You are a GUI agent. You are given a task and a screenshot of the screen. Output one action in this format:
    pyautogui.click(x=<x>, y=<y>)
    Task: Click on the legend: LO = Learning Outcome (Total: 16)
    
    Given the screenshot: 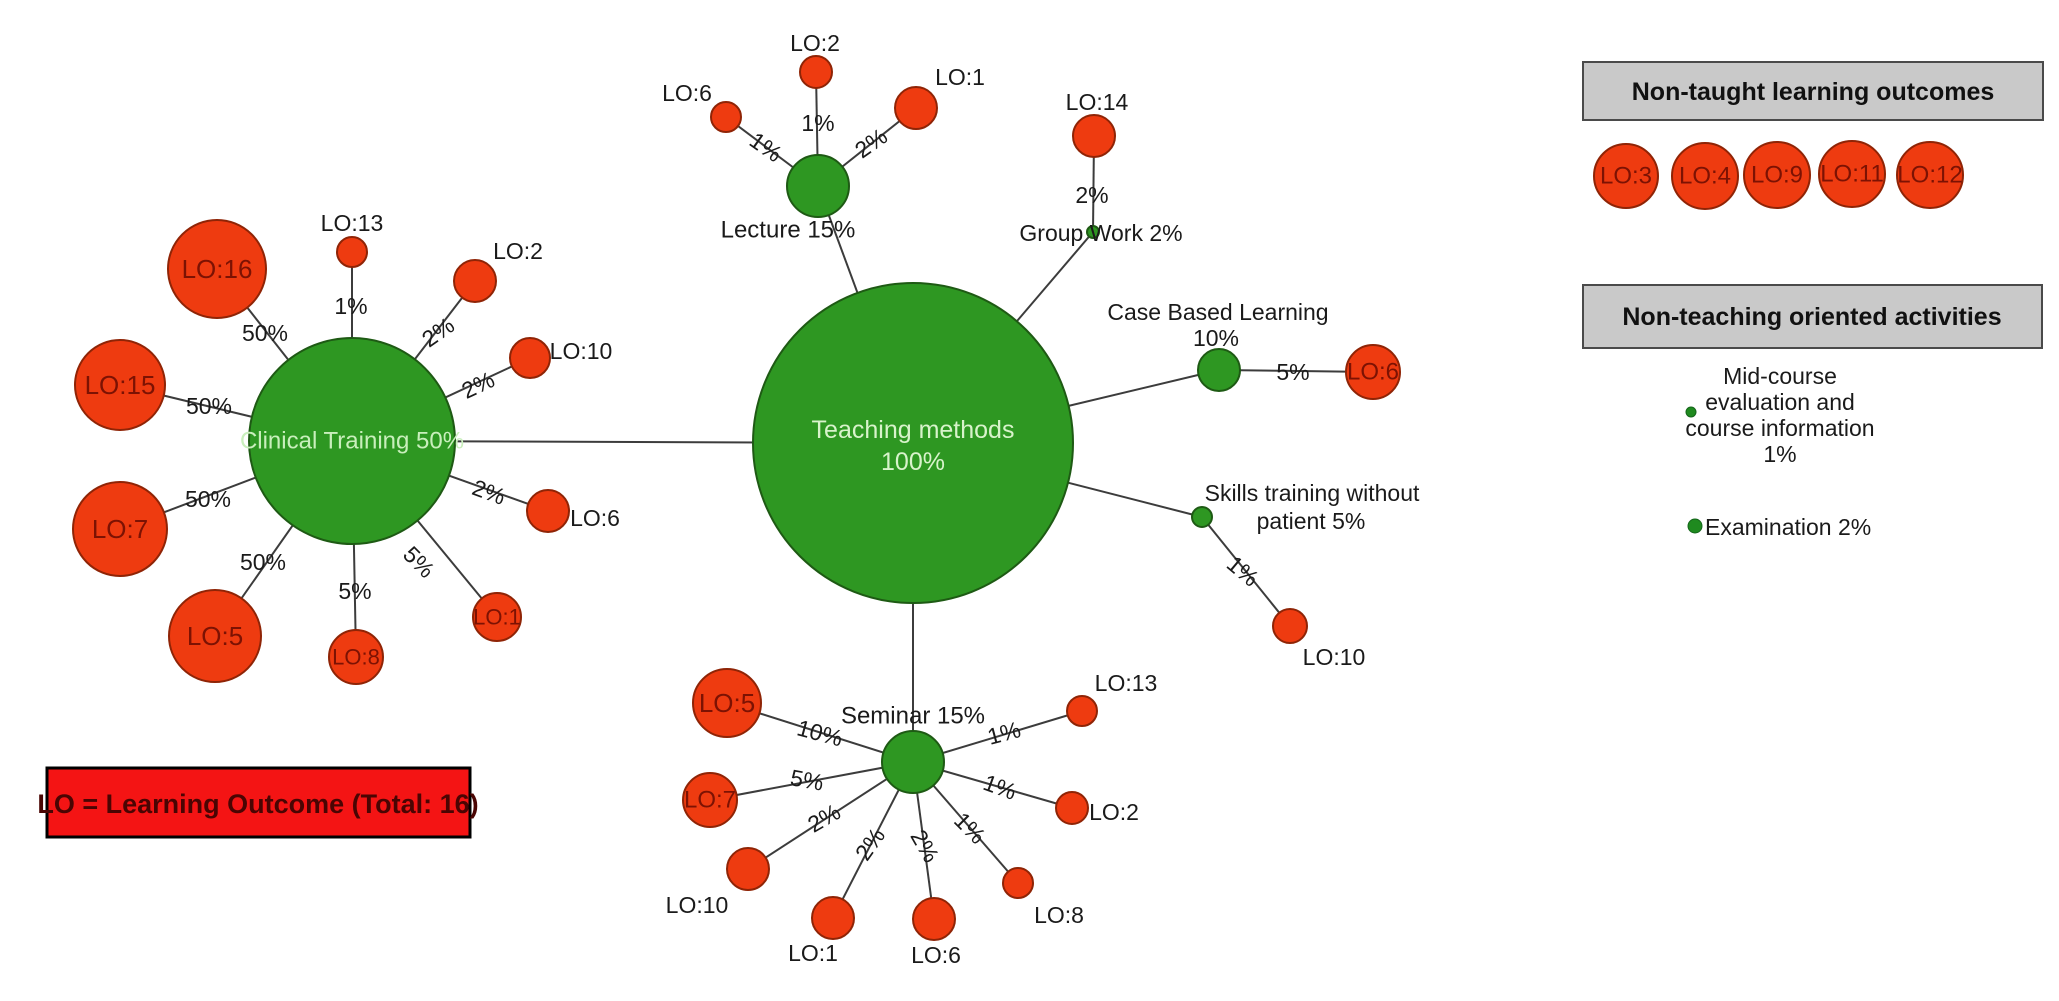 What is the action you would take?
    pyautogui.click(x=258, y=802)
    